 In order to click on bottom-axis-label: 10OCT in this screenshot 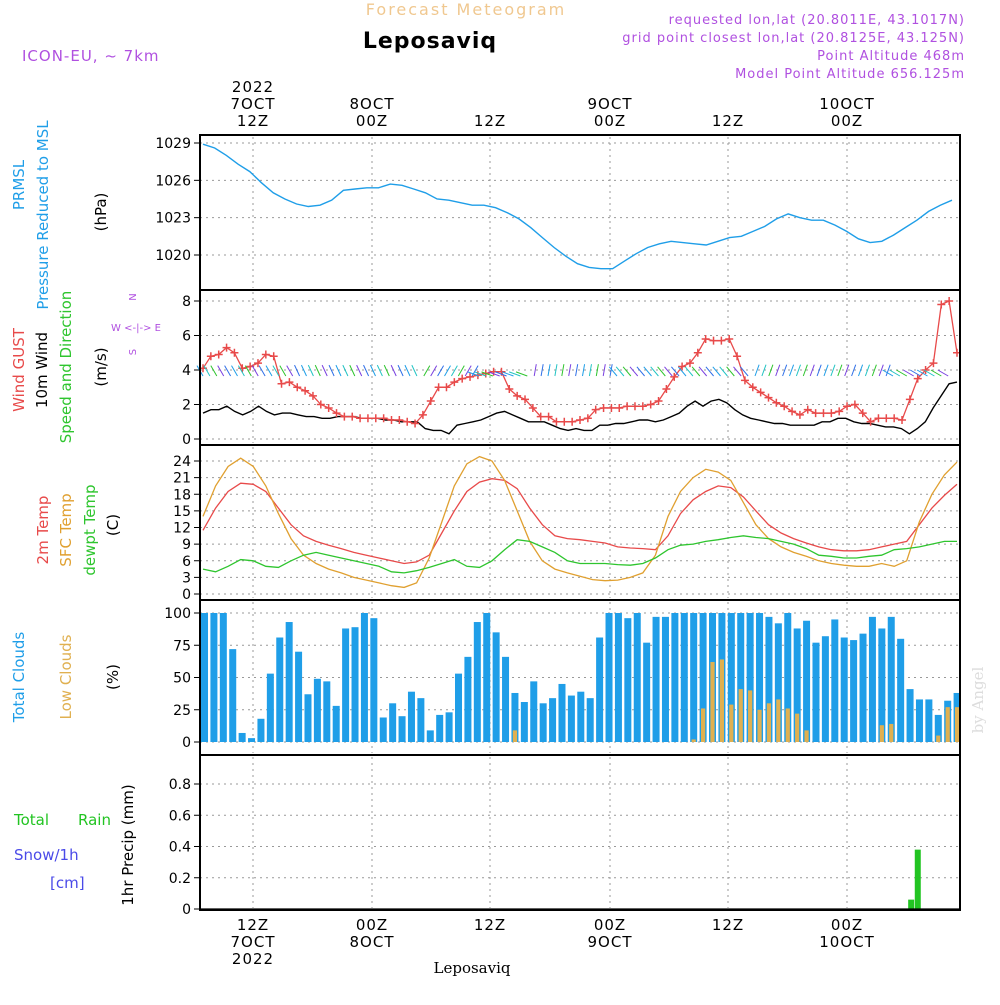, I will do `click(847, 942)`.